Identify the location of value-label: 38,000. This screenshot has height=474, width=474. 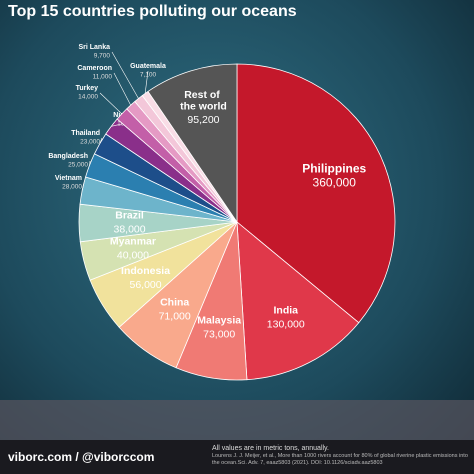
(129, 229).